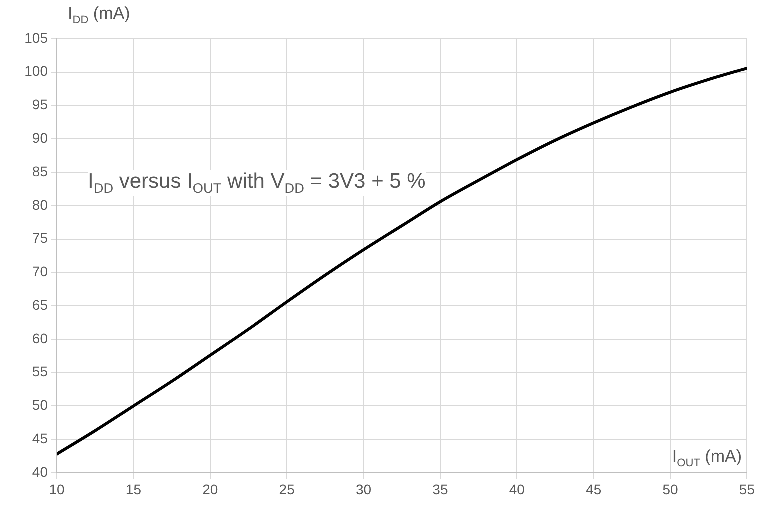 The height and width of the screenshot is (505, 758). I want to click on y-tick-label: 50, so click(40, 405).